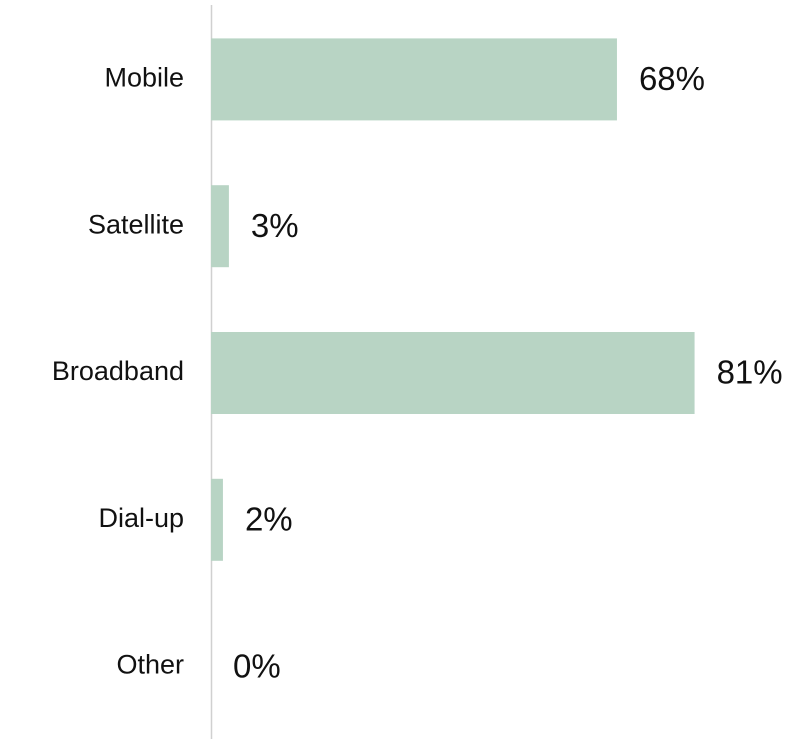 This screenshot has height=739, width=810. I want to click on value-label: 2%, so click(269, 519).